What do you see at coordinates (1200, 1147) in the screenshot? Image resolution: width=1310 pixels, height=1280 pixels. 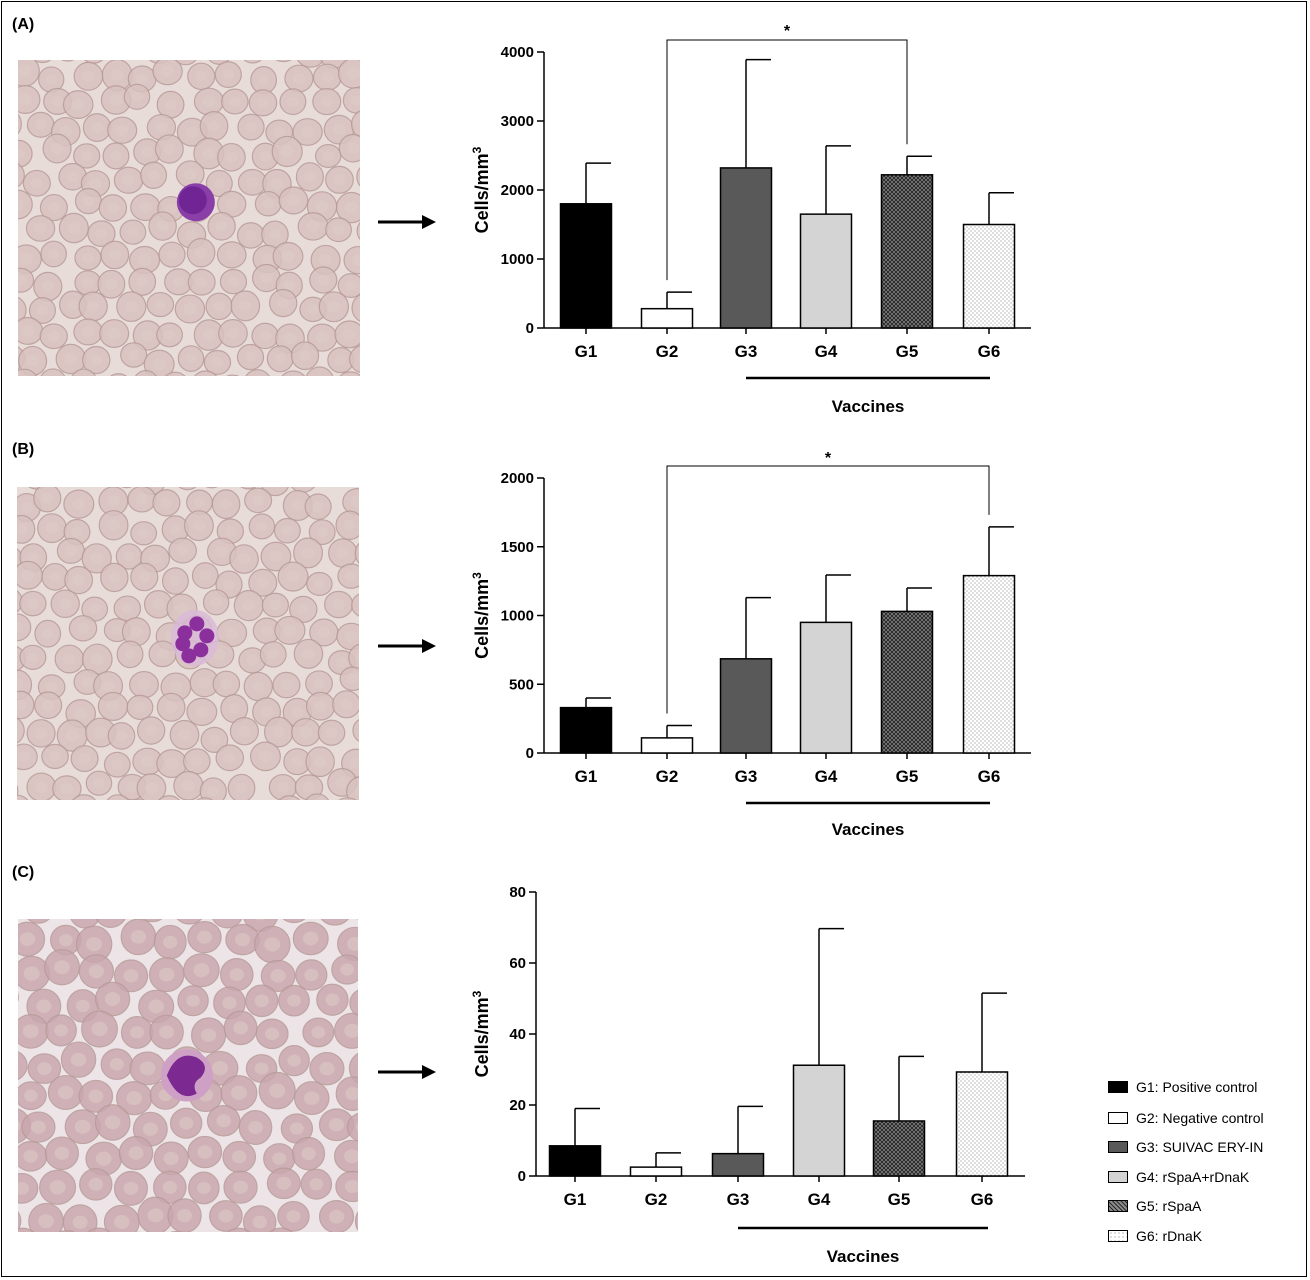 I see `legend-label: G3: SUIVAC ERY-IN` at bounding box center [1200, 1147].